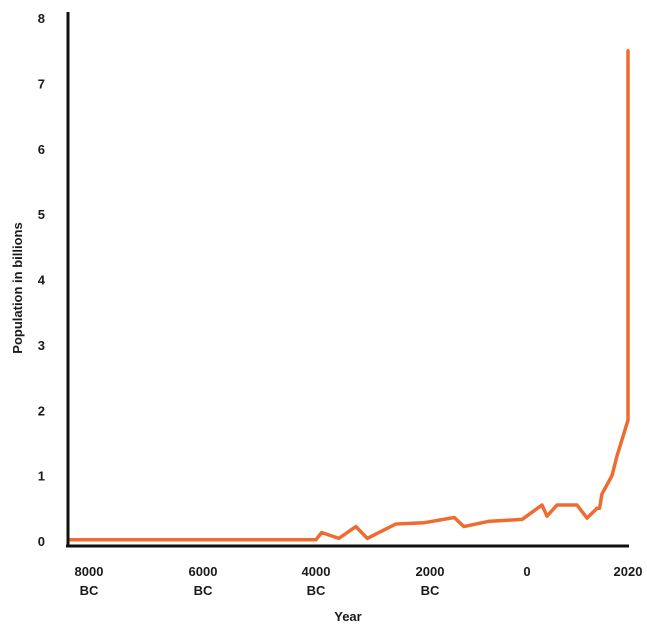  What do you see at coordinates (41, 83) in the screenshot?
I see `y-tick-label: 7` at bounding box center [41, 83].